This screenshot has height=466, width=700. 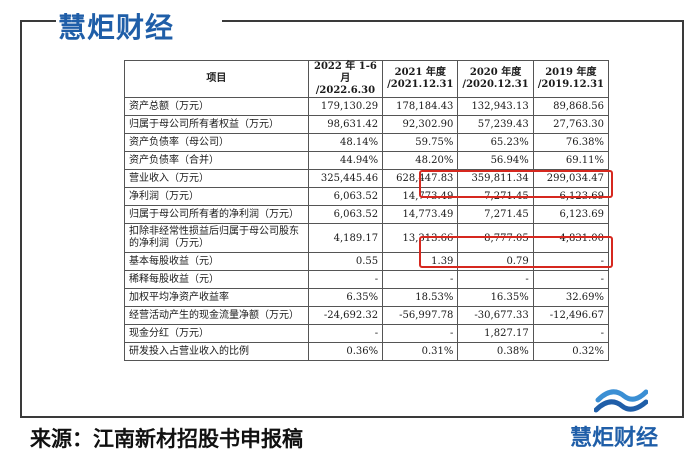 What do you see at coordinates (420, 142) in the screenshot?
I see `row-value: 59.75%` at bounding box center [420, 142].